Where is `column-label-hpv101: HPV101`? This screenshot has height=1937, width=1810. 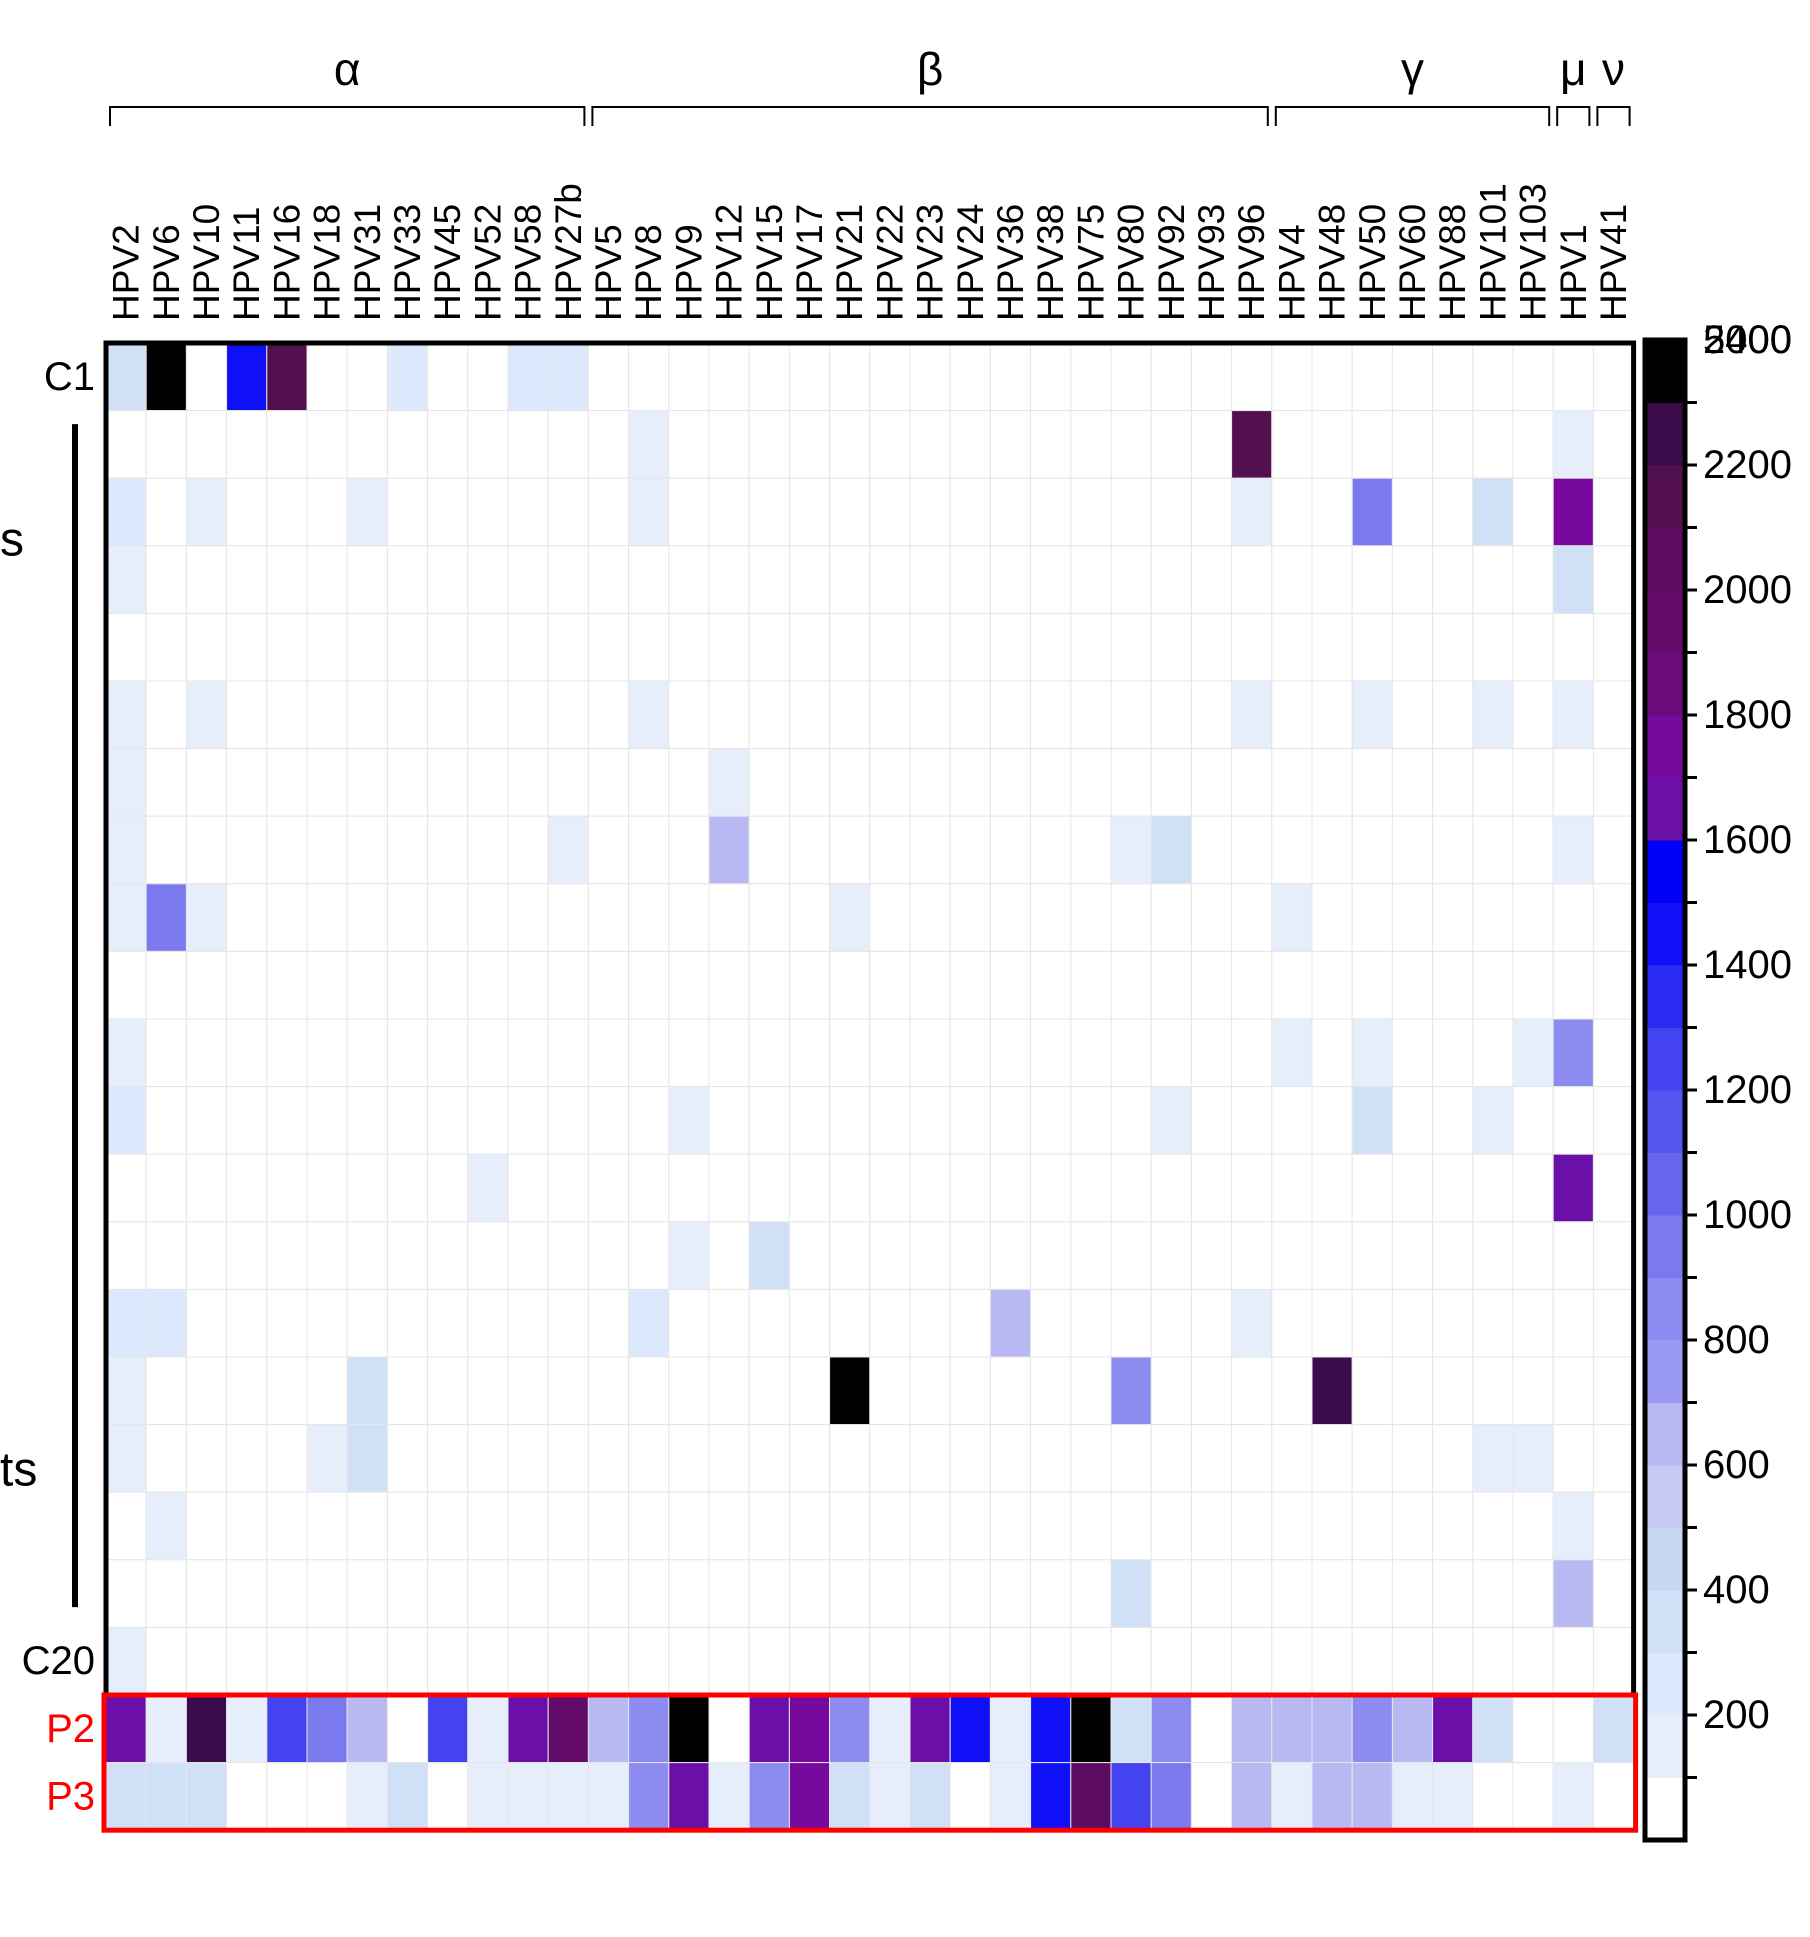 column-label-hpv101: HPV101 is located at coordinates (1492, 252).